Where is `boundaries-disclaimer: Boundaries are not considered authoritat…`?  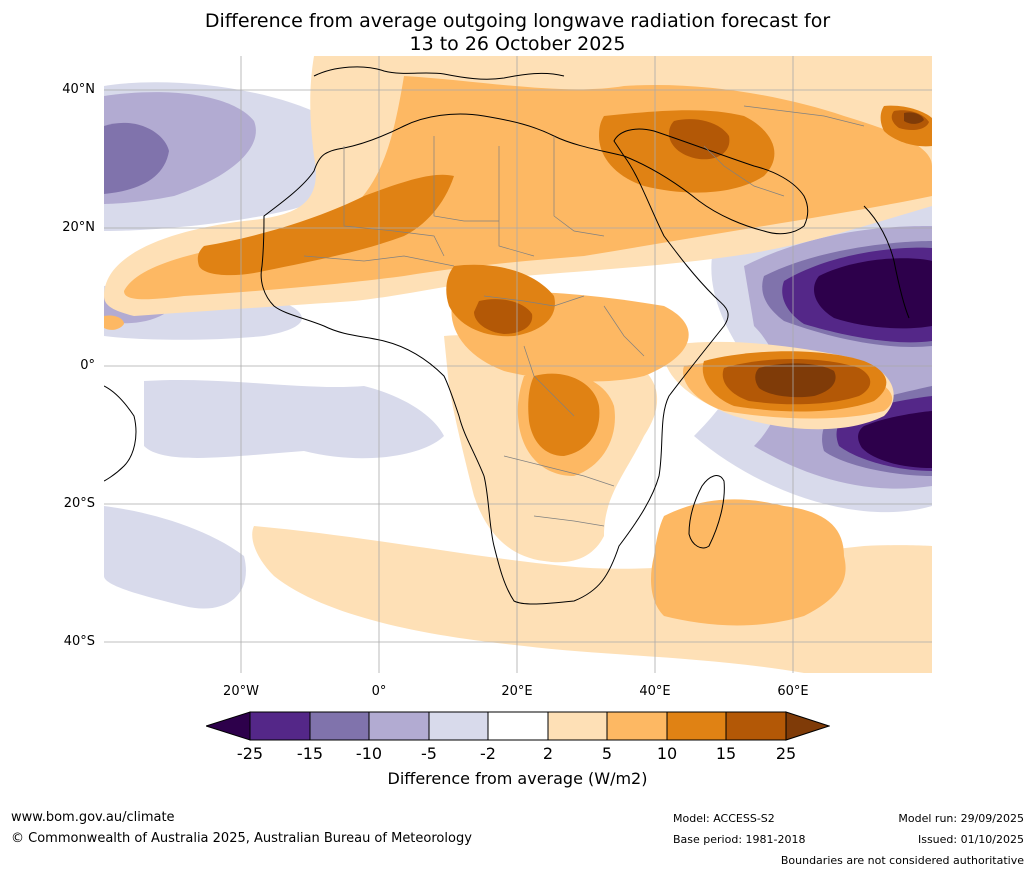 boundaries-disclaimer: Boundaries are not considered authoritat… is located at coordinates (902, 860).